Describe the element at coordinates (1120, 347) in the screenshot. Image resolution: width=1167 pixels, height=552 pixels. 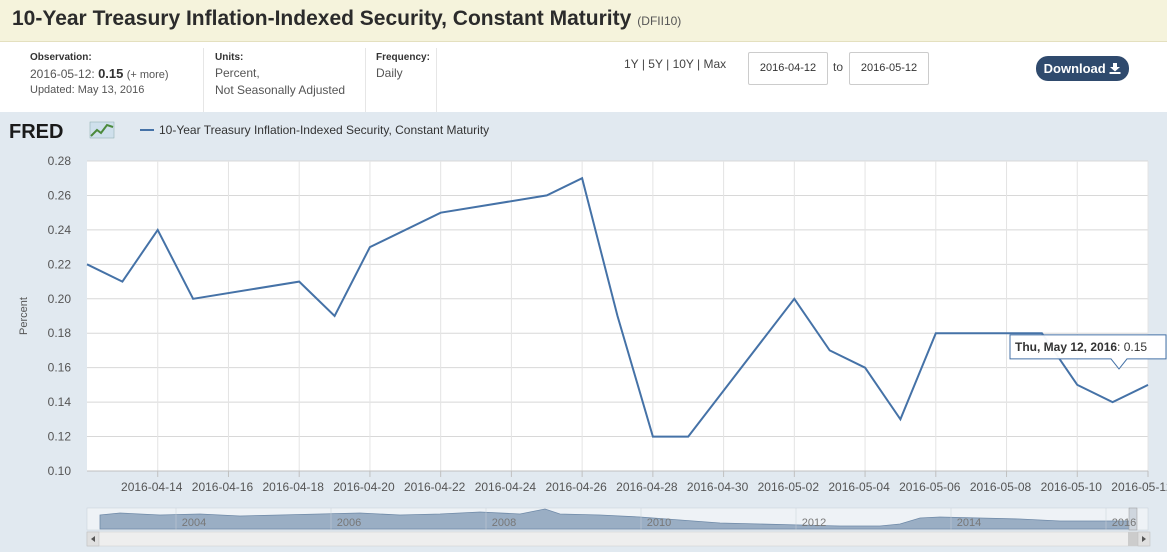
I see `tooltip-colon: :` at that location.